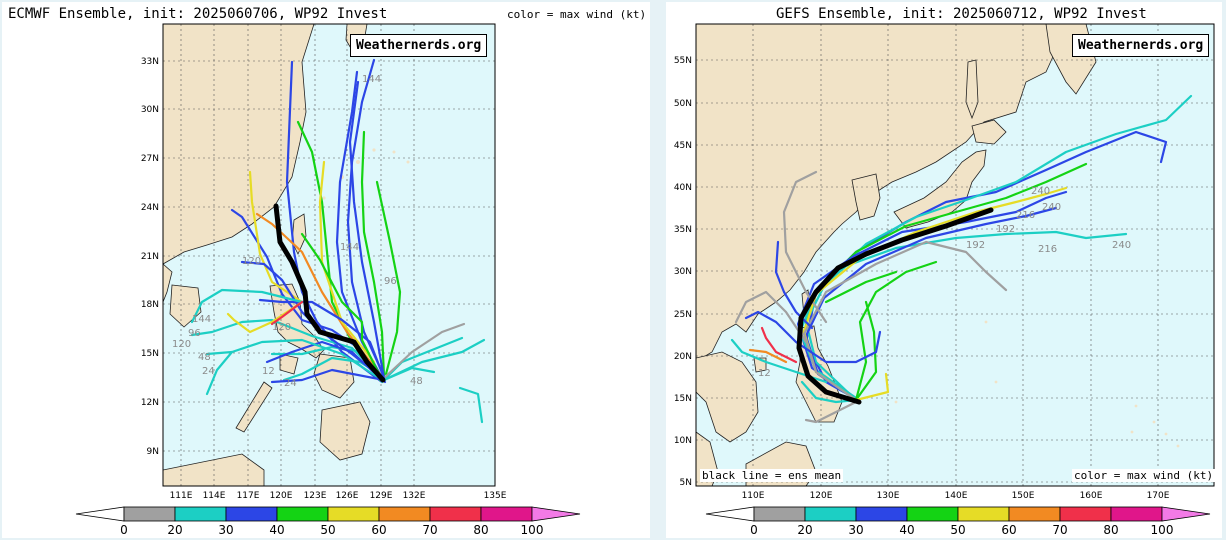 This screenshot has height=540, width=1226. What do you see at coordinates (556, 514) in the screenshot?
I see `colorbar-overflow-arrow` at bounding box center [556, 514].